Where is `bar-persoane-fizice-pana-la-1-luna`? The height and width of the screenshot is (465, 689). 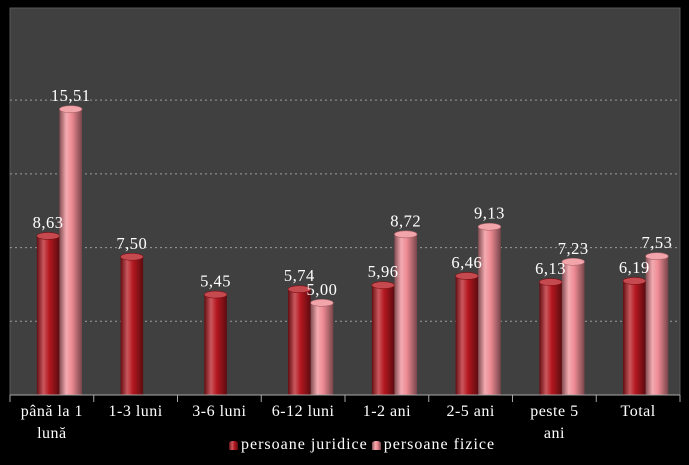 bar-persoane-fizice-pana-la-1-luna is located at coordinates (71, 250).